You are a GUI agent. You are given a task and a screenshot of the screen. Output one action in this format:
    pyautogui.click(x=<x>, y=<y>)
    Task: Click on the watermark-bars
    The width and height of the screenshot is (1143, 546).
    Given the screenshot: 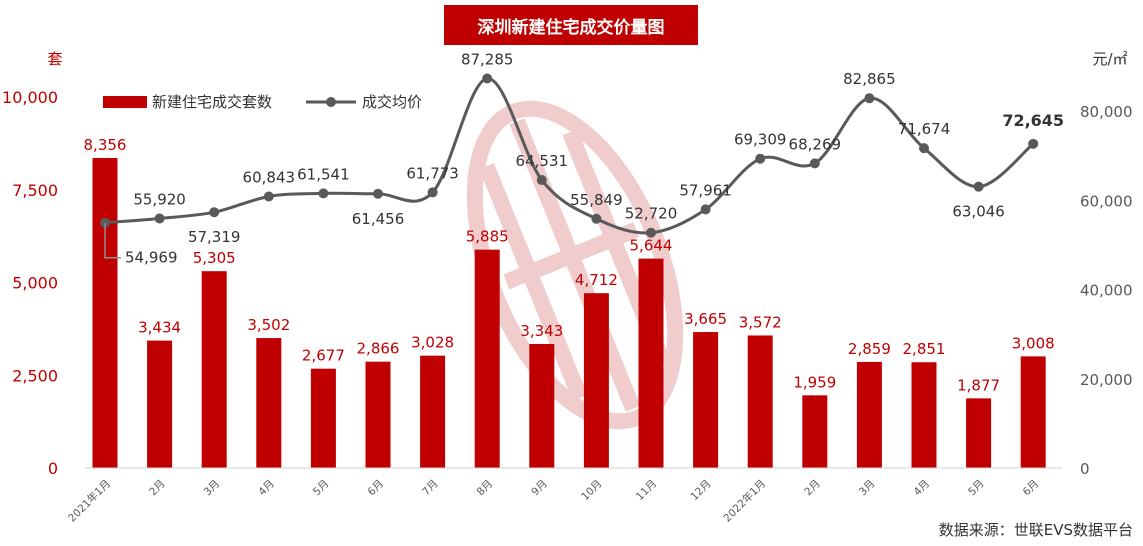 What is the action you would take?
    pyautogui.click(x=575, y=265)
    